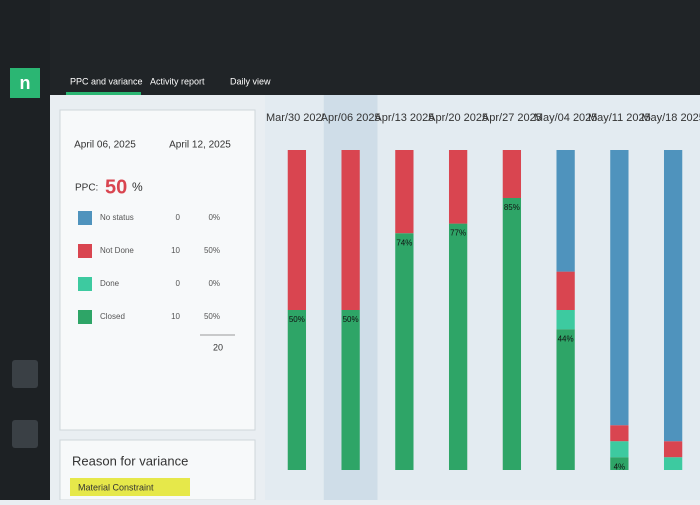 The height and width of the screenshot is (505, 700). What do you see at coordinates (297, 118) in the screenshot?
I see `week-label: Mar/30 2025` at bounding box center [297, 118].